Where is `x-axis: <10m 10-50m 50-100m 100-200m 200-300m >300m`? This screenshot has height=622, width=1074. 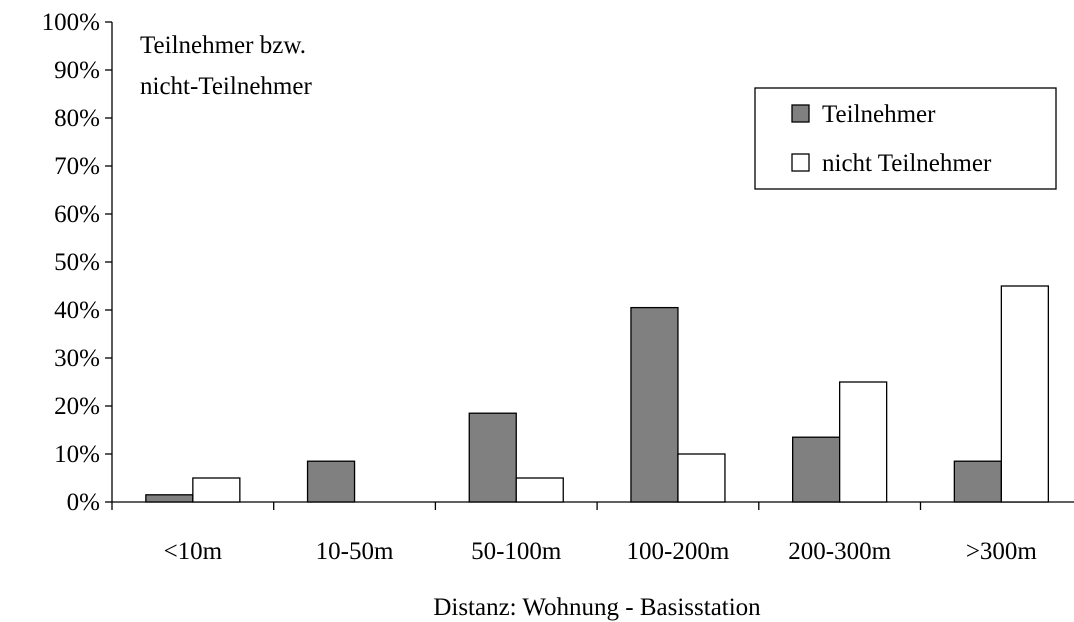 x-axis: <10m 10-50m 50-100m 100-200m 200-300m >300m is located at coordinates (592, 533).